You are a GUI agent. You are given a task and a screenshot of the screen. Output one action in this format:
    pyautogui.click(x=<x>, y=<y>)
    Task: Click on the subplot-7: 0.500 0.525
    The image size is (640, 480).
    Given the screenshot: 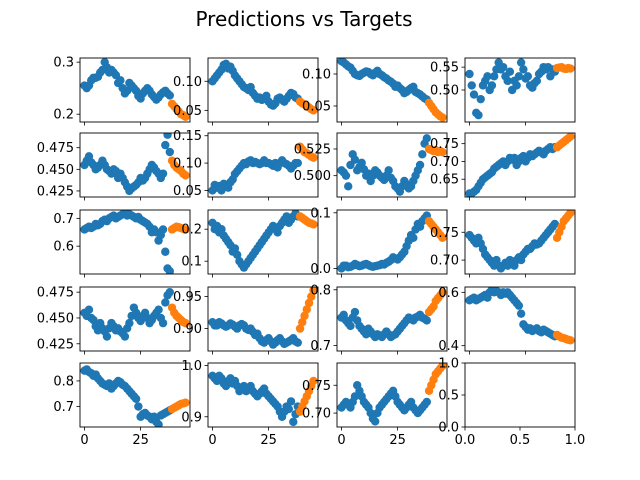 What is the action you would take?
    pyautogui.click(x=371, y=166)
    